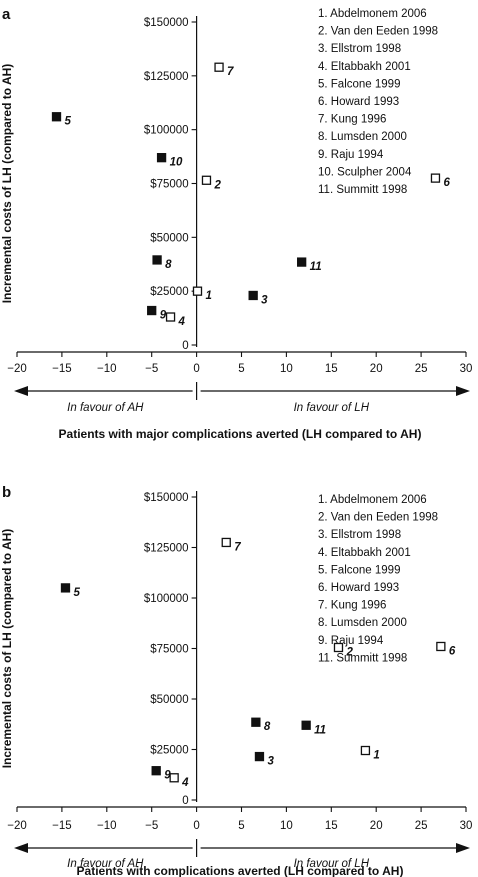 The width and height of the screenshot is (478, 877). What do you see at coordinates (241, 826) in the screenshot?
I see `x-tick-label: 5` at bounding box center [241, 826].